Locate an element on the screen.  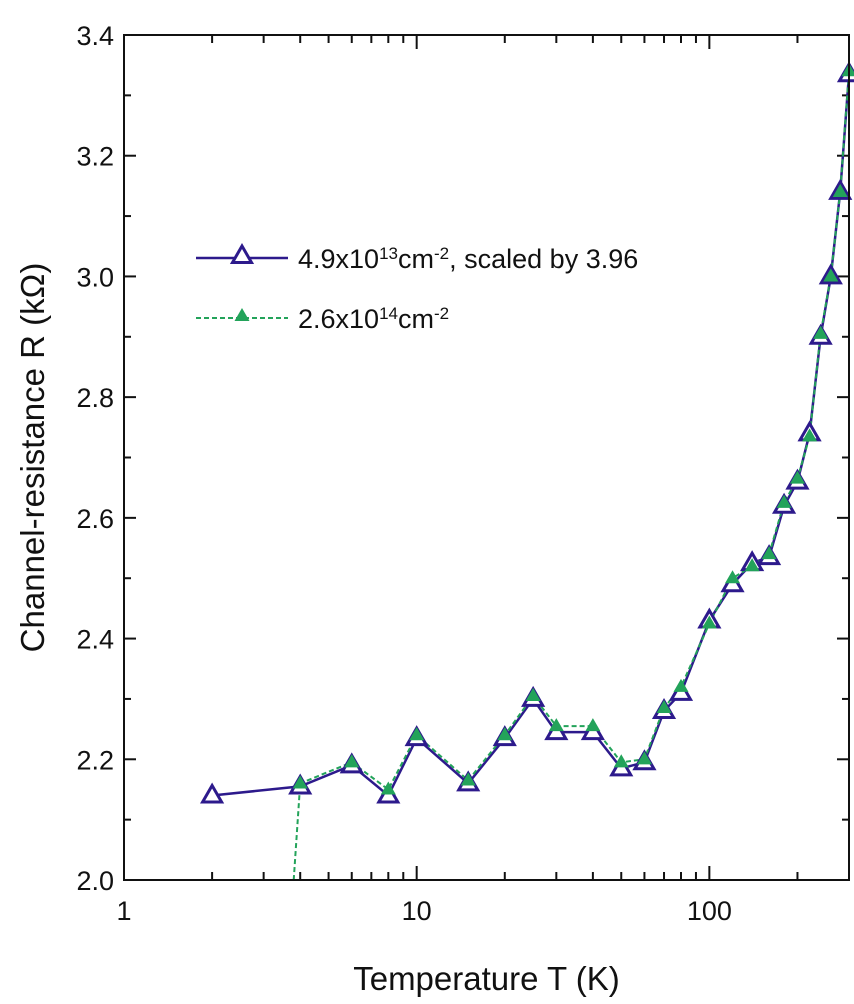
legend-text-part: 14 is located at coordinates (388, 313).